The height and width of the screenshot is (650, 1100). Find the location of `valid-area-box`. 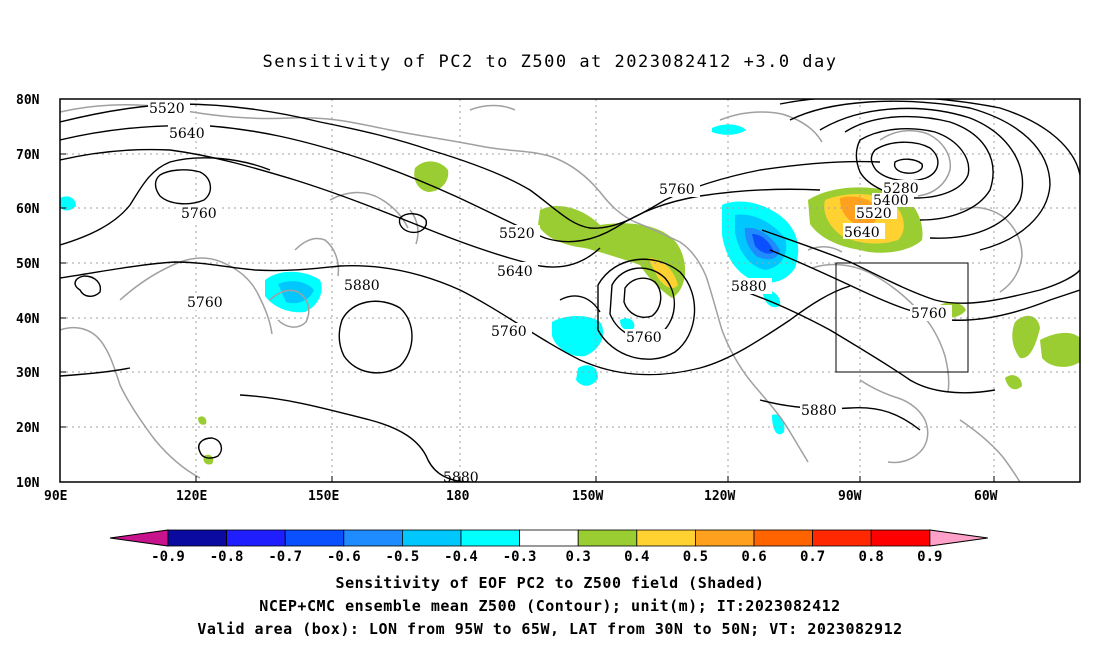

valid-area-box is located at coordinates (902, 317).